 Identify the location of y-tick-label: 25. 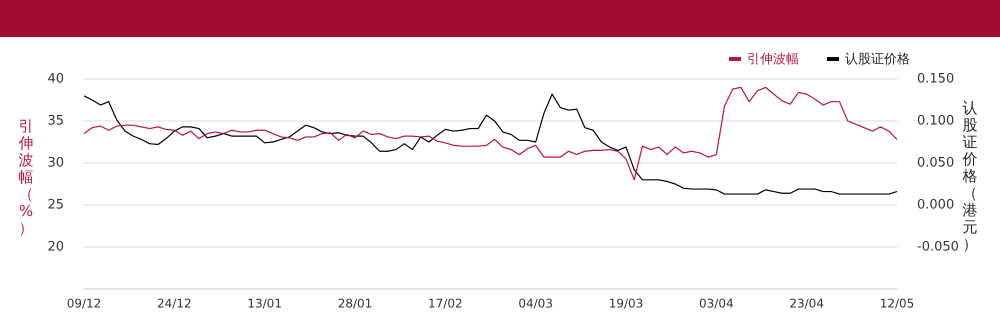
(55, 204).